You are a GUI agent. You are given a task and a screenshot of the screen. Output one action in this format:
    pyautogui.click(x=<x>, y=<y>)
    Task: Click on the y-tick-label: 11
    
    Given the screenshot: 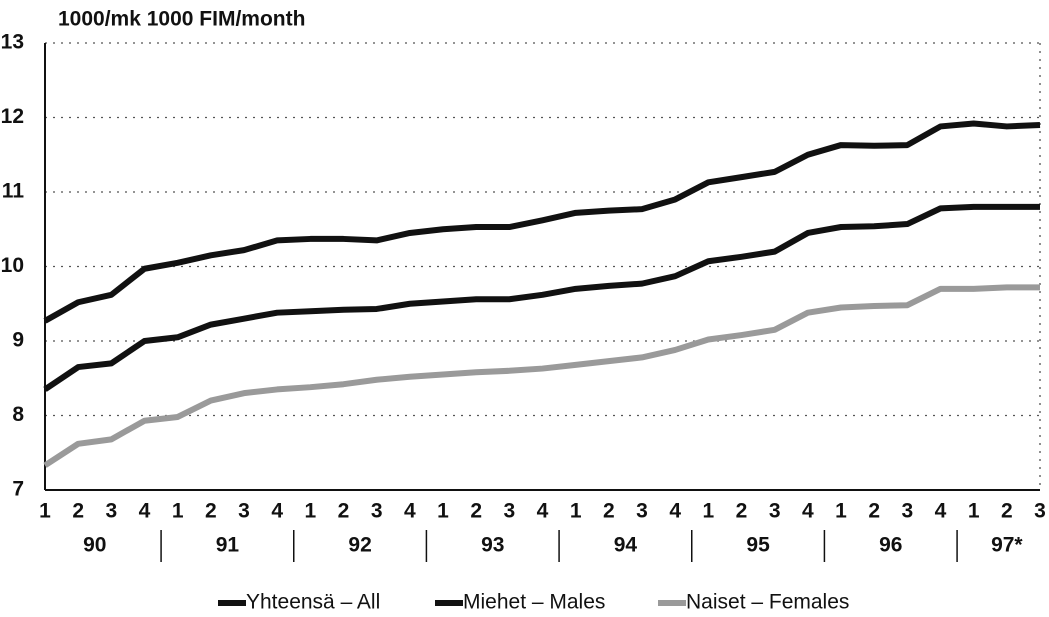 What is the action you would take?
    pyautogui.click(x=13, y=191)
    